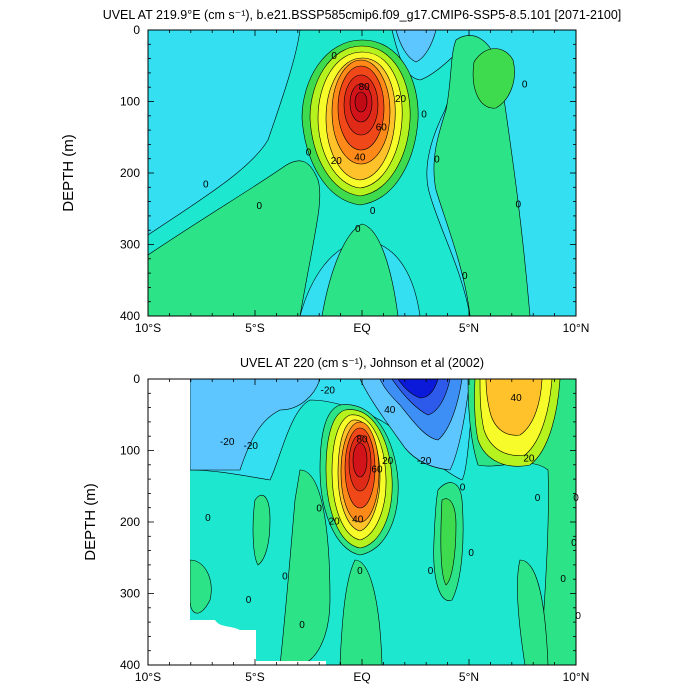  I want to click on bottom-y-tick-label: 100, so click(130, 451).